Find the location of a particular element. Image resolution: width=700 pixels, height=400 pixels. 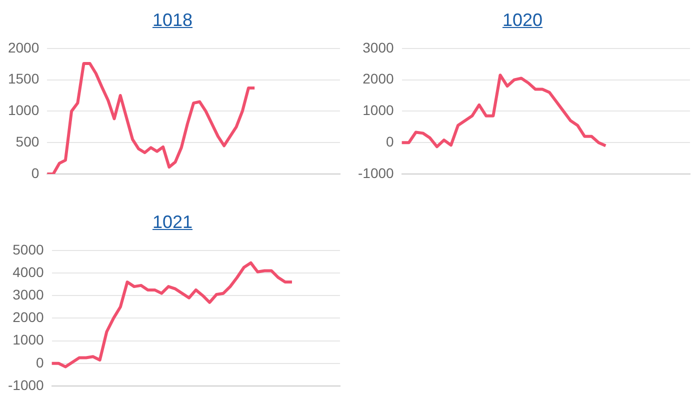

y-tick-label: 4000 is located at coordinates (28, 272).